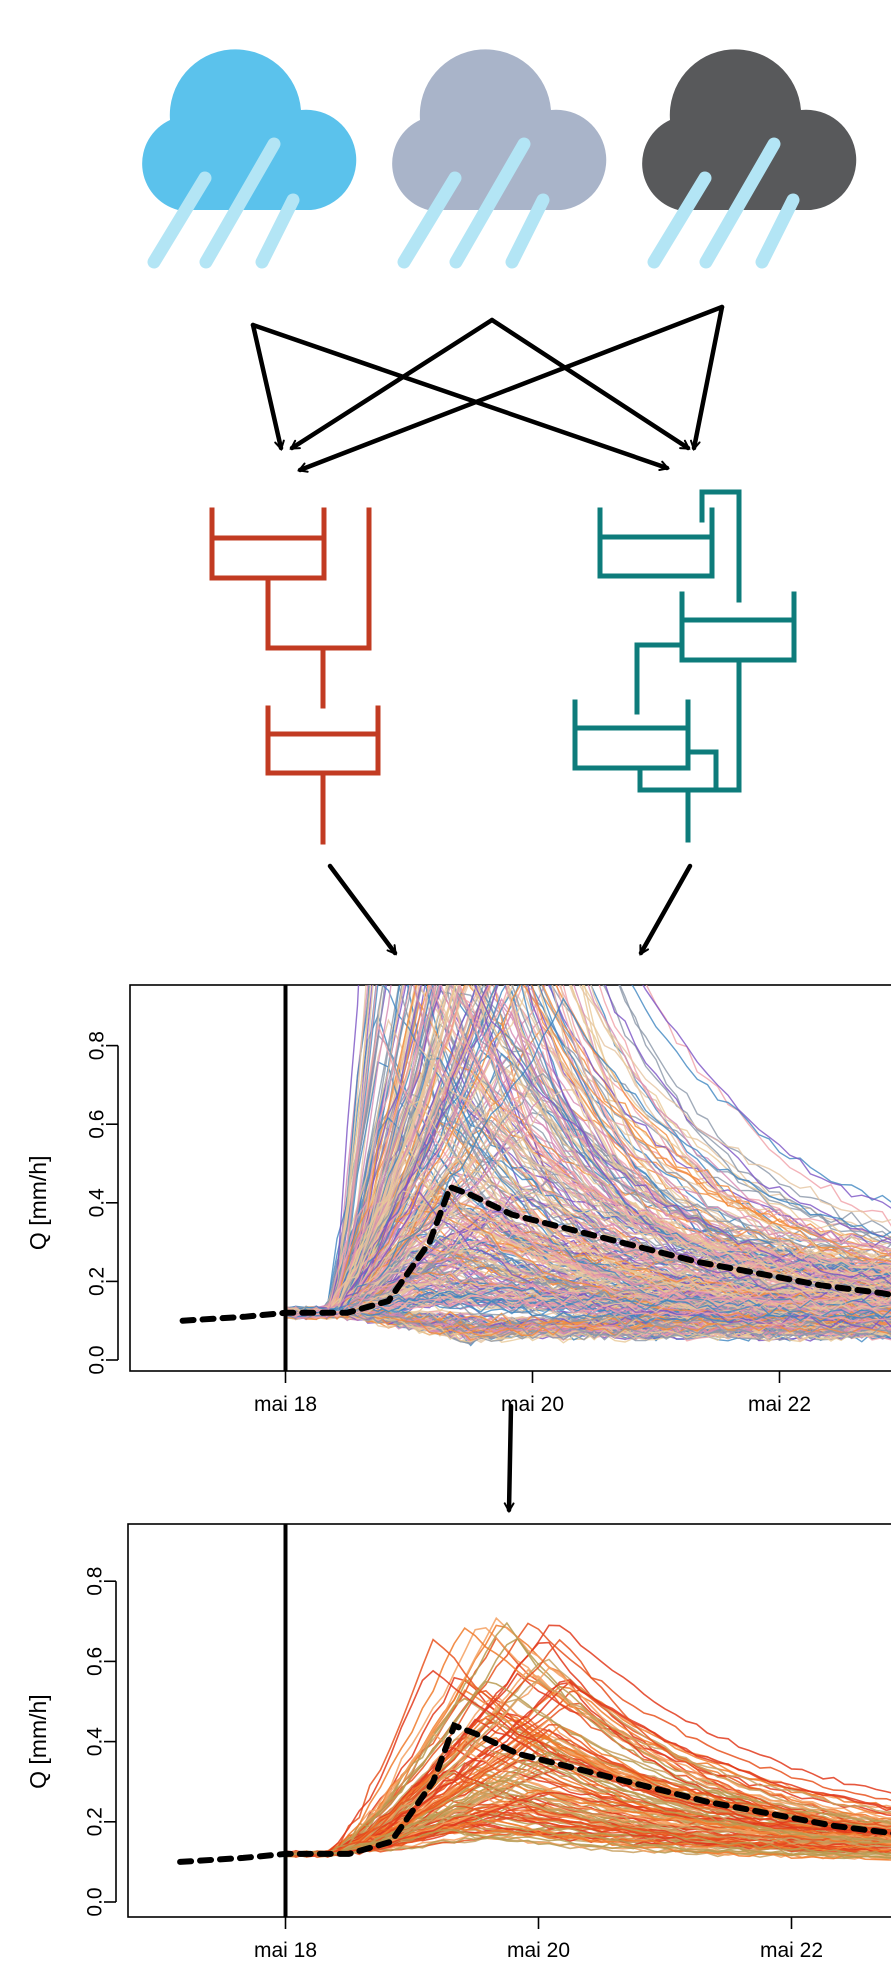  Describe the element at coordinates (588, 1739) in the screenshot. I see `ensemble-members` at that location.